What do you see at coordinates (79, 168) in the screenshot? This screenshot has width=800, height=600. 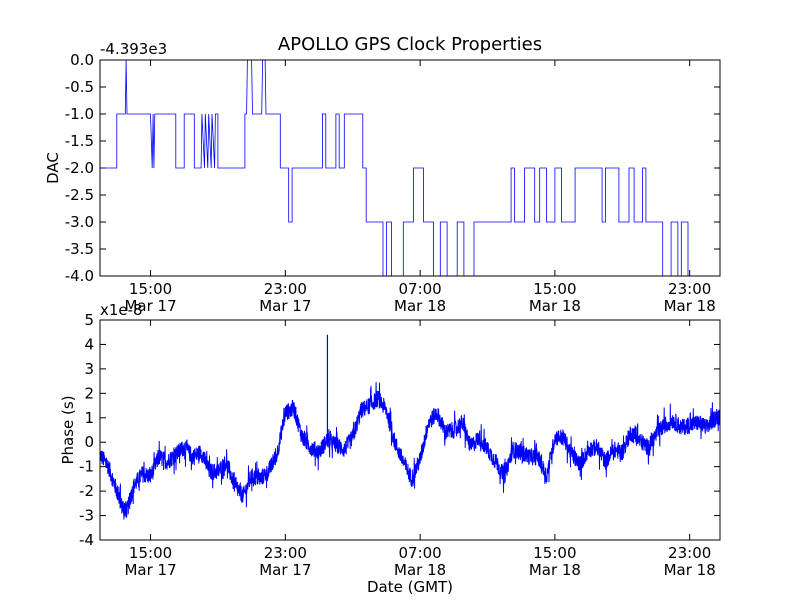 I see `dac-y-tick-label: -2.0` at bounding box center [79, 168].